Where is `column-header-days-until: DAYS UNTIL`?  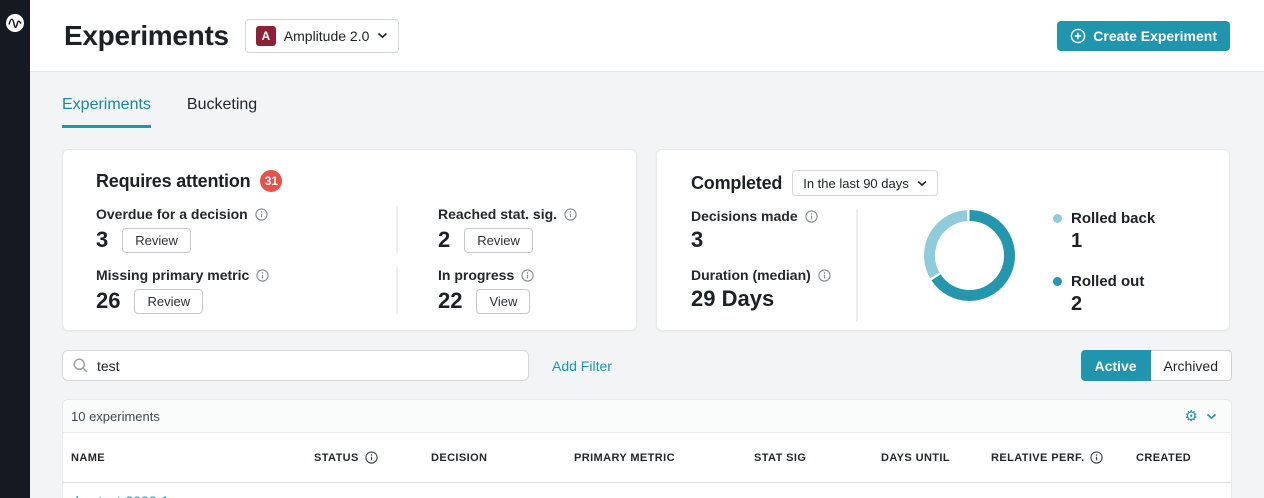 column-header-days-until: DAYS UNTIL is located at coordinates (915, 457).